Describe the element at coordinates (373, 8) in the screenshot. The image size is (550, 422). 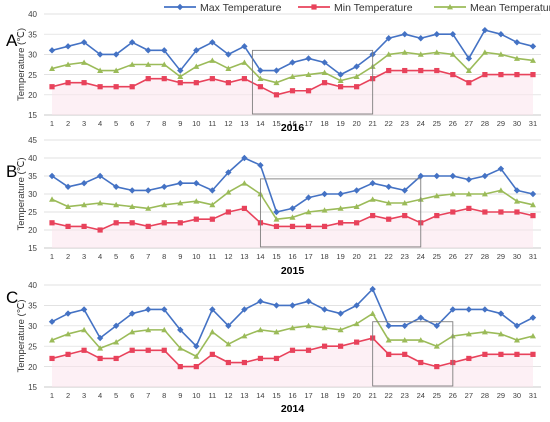
I see `legend-min-temperature-label: Min Temperature` at that location.